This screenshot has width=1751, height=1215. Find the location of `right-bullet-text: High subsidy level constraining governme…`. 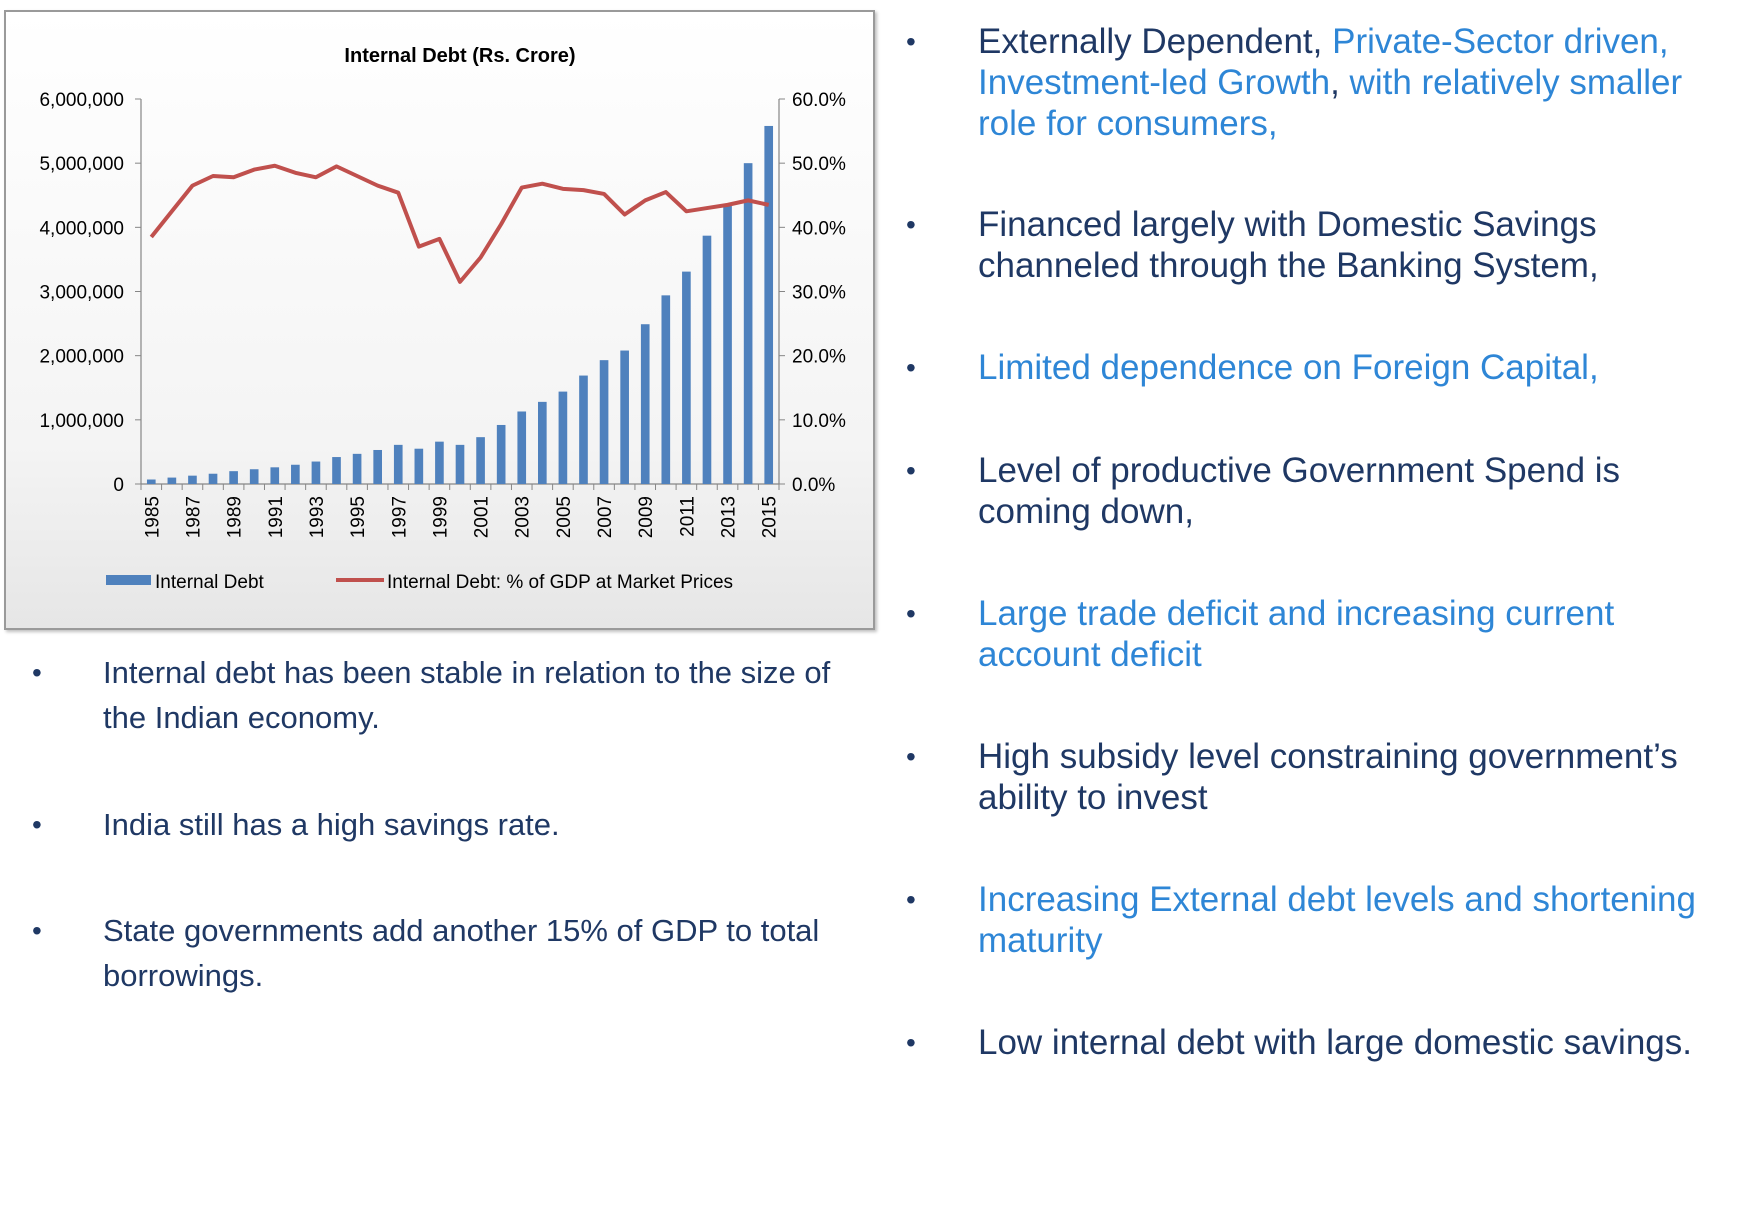

right-bullet-text: High subsidy level constraining governme… is located at coordinates (1328, 777).